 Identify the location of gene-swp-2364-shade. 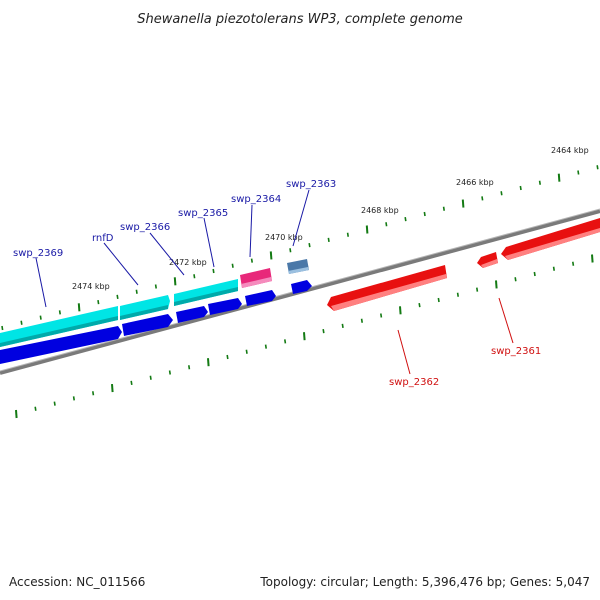
(256, 282).